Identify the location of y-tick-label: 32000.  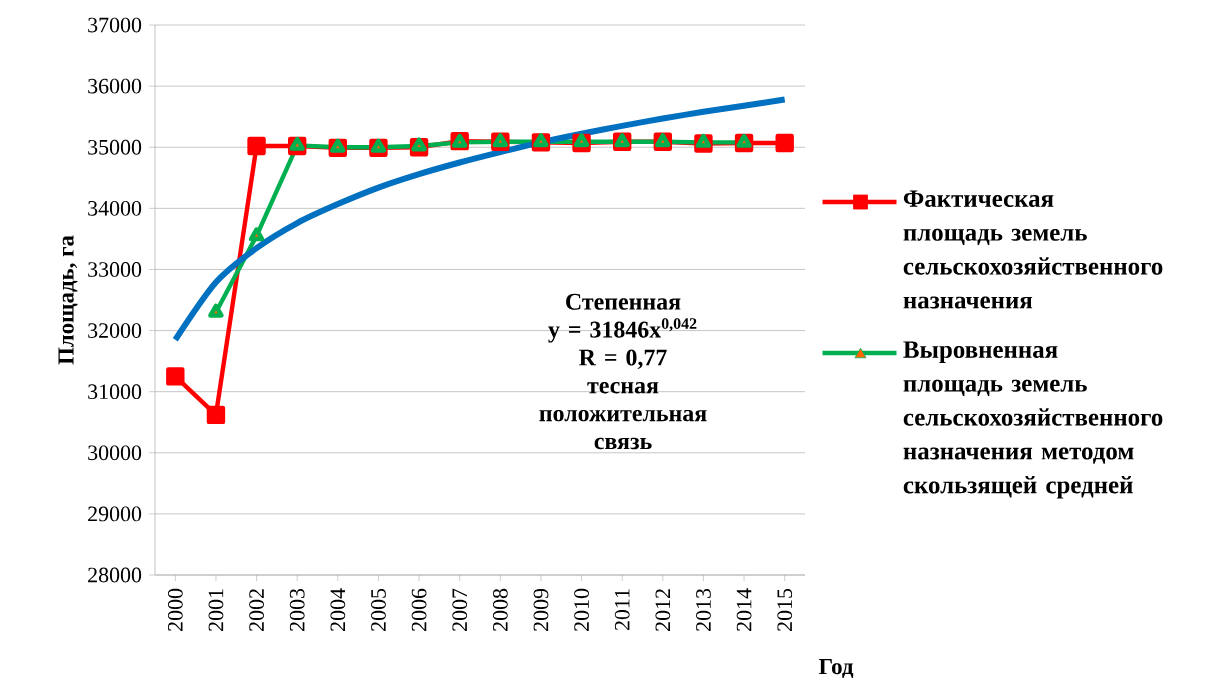
(115, 330).